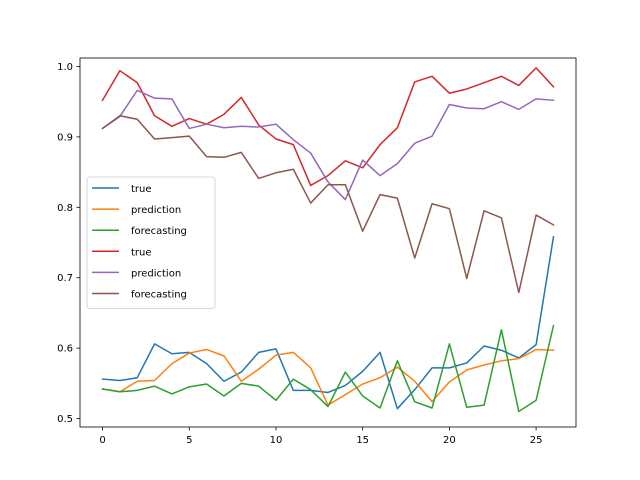 The image size is (640, 480). What do you see at coordinates (536, 440) in the screenshot?
I see `x-tick-label: 25` at bounding box center [536, 440].